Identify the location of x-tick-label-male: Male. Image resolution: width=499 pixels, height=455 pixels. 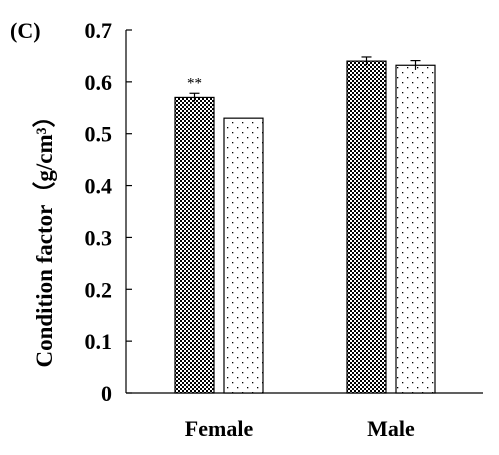
(391, 428).